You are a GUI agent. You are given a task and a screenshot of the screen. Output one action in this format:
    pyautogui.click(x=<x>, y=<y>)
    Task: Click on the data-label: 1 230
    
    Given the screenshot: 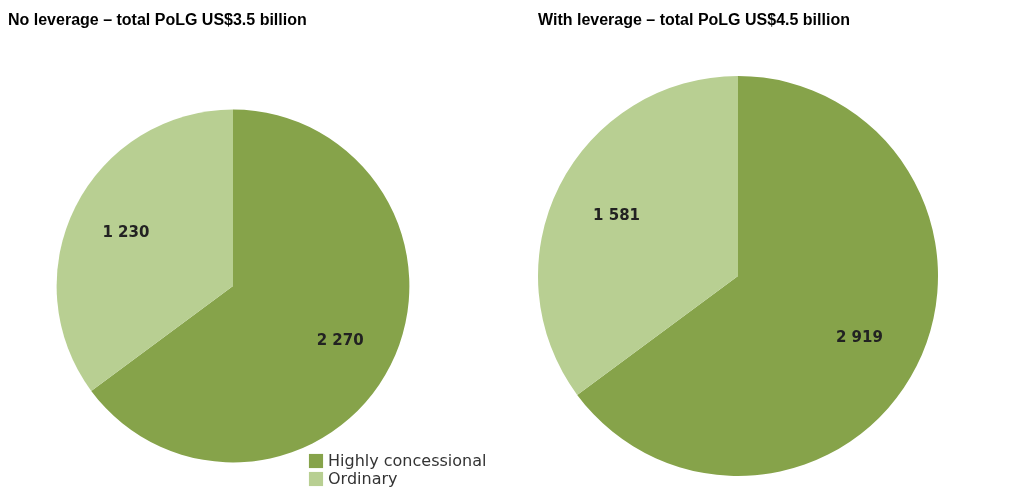 What is the action you would take?
    pyautogui.click(x=126, y=232)
    